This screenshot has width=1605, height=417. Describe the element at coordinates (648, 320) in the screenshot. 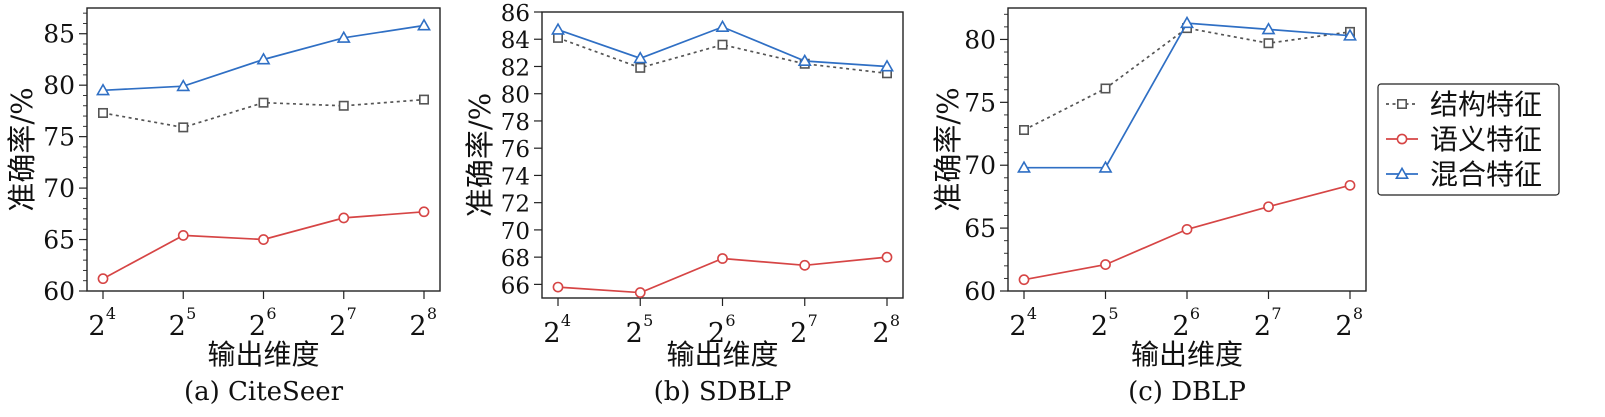

I see `x-tick-exponent: 5` at that location.